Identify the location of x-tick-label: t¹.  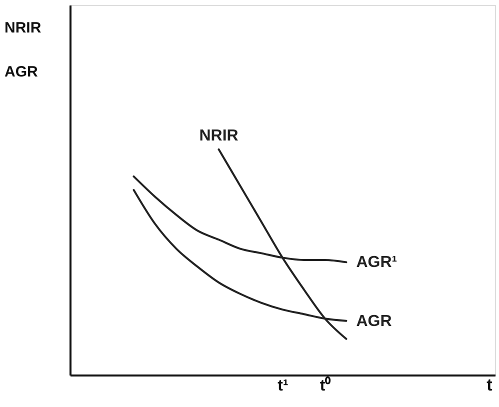
(283, 386).